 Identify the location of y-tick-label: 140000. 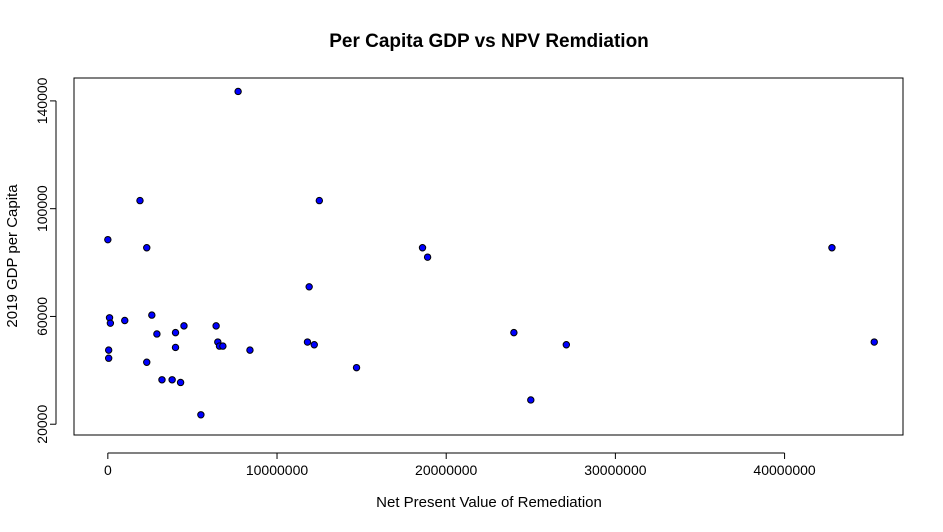
(42, 100).